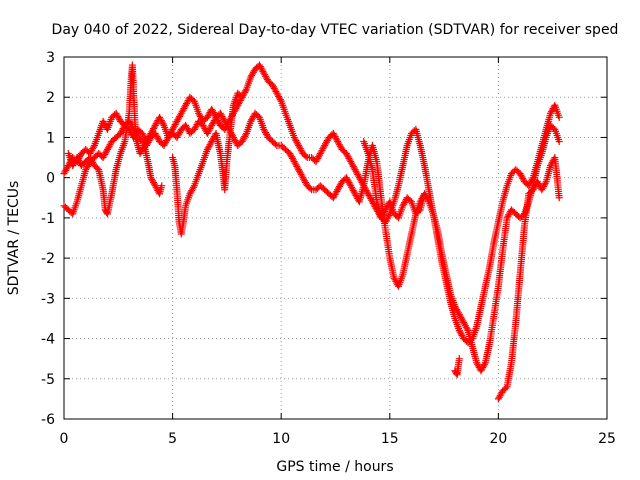  Describe the element at coordinates (607, 439) in the screenshot. I see `x-tick-label: 25` at that location.